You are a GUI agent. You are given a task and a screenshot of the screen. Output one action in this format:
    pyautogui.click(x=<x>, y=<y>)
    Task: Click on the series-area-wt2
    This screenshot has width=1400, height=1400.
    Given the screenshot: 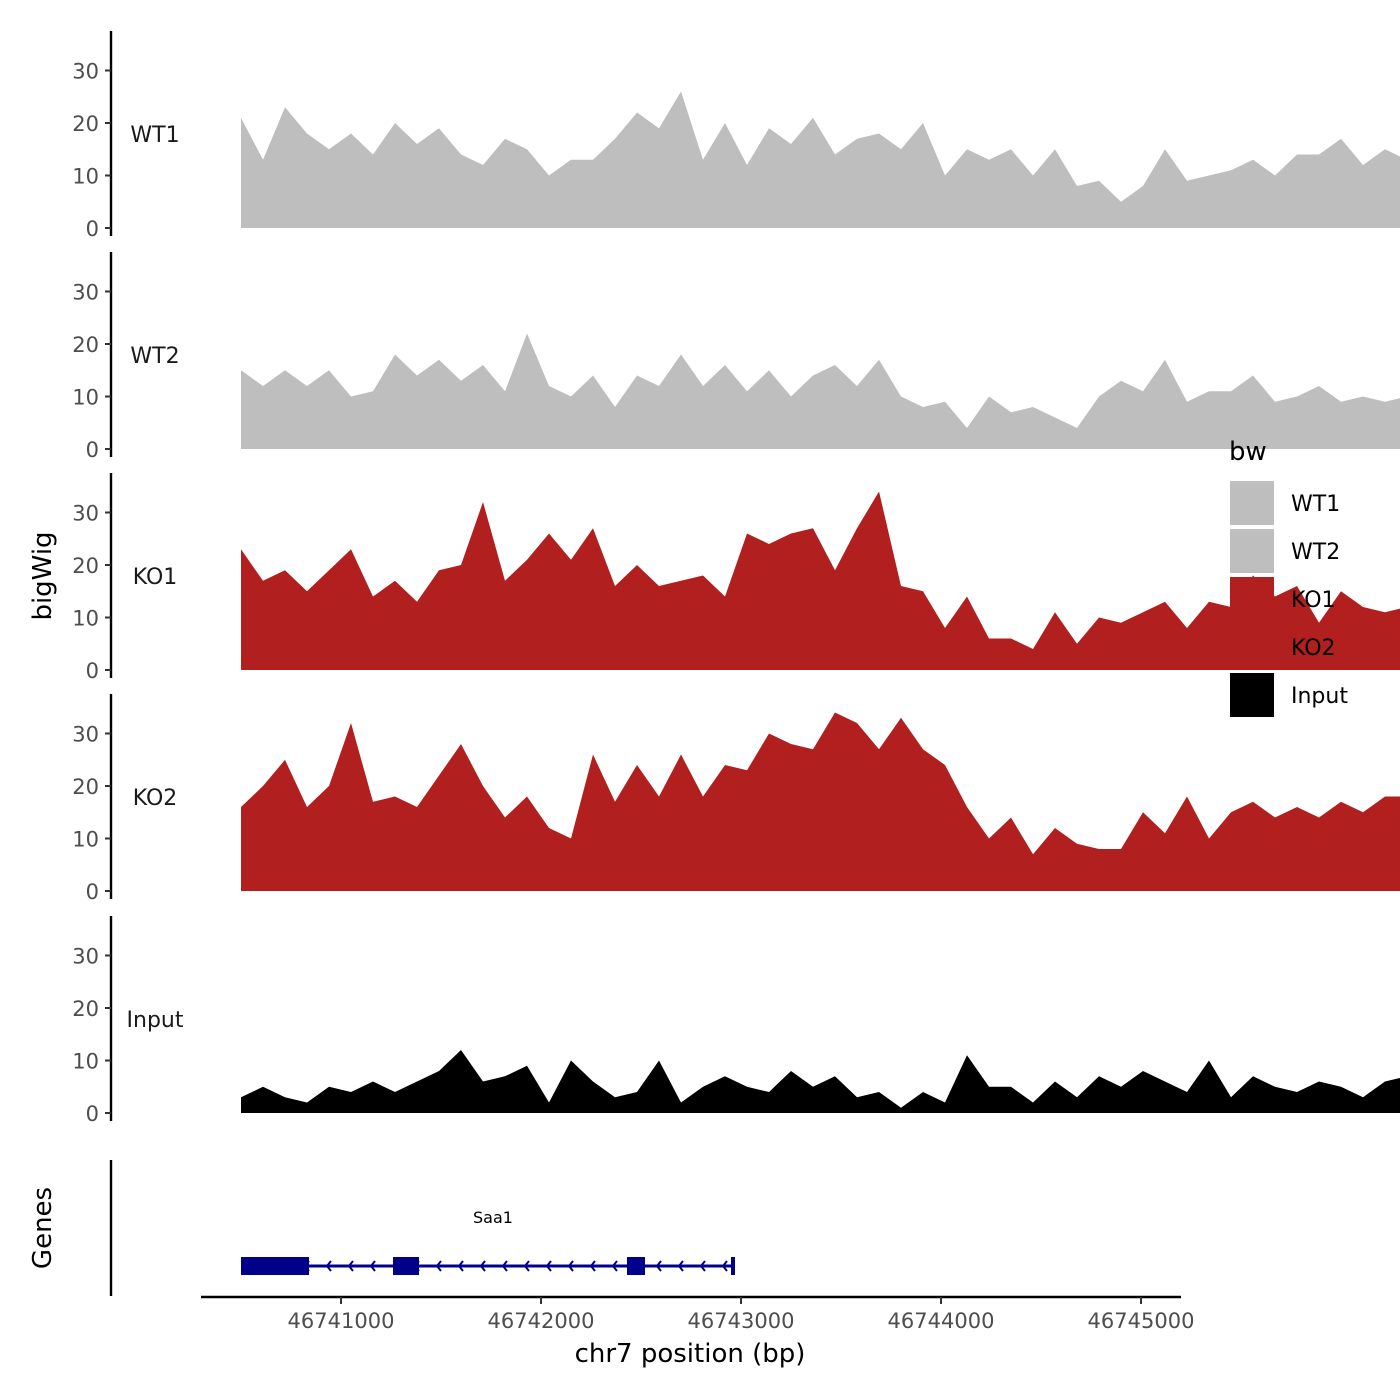 What is the action you would take?
    pyautogui.click(x=820, y=391)
    